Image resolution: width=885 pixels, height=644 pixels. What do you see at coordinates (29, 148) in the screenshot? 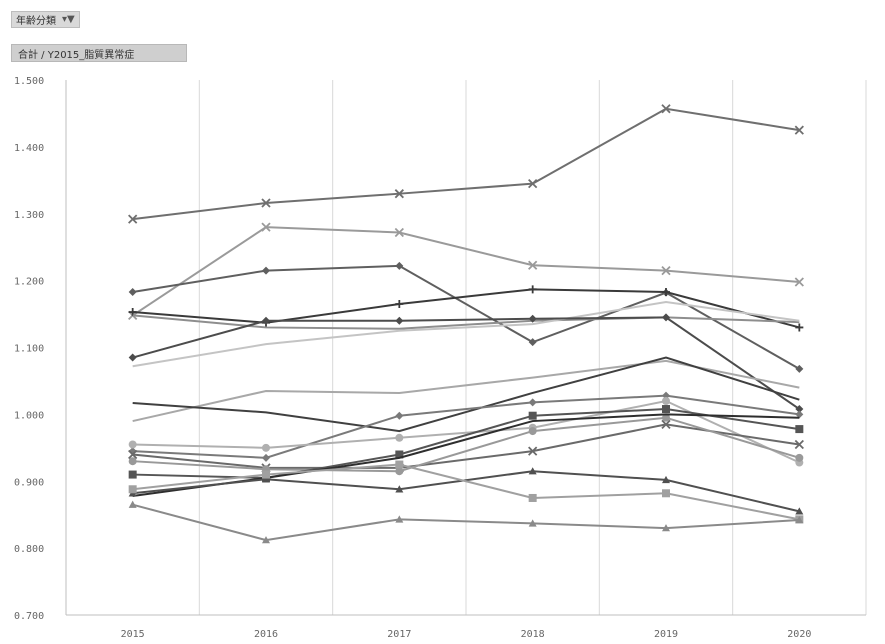
I see `y-tick-label: 1.400` at bounding box center [29, 148].